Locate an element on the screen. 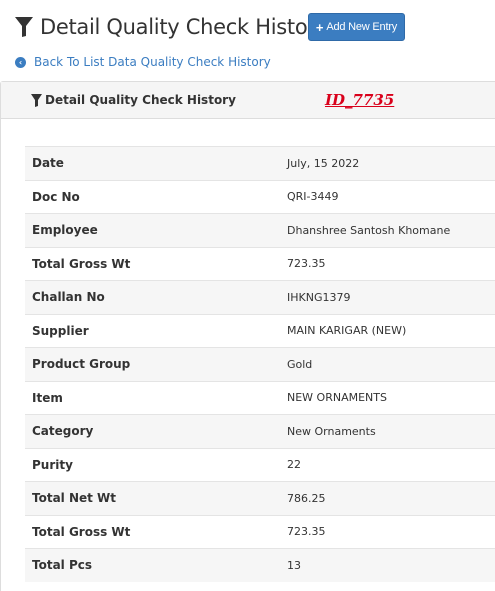 The width and height of the screenshot is (495, 591). plus-icon: + is located at coordinates (319, 27).